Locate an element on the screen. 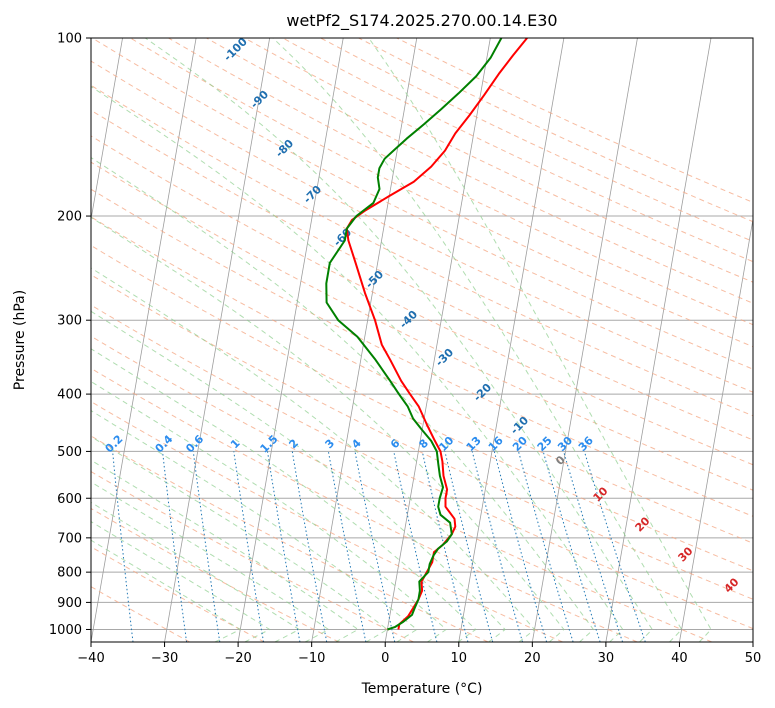 The height and width of the screenshot is (708, 775). y-tick-label: 400 is located at coordinates (69, 395).